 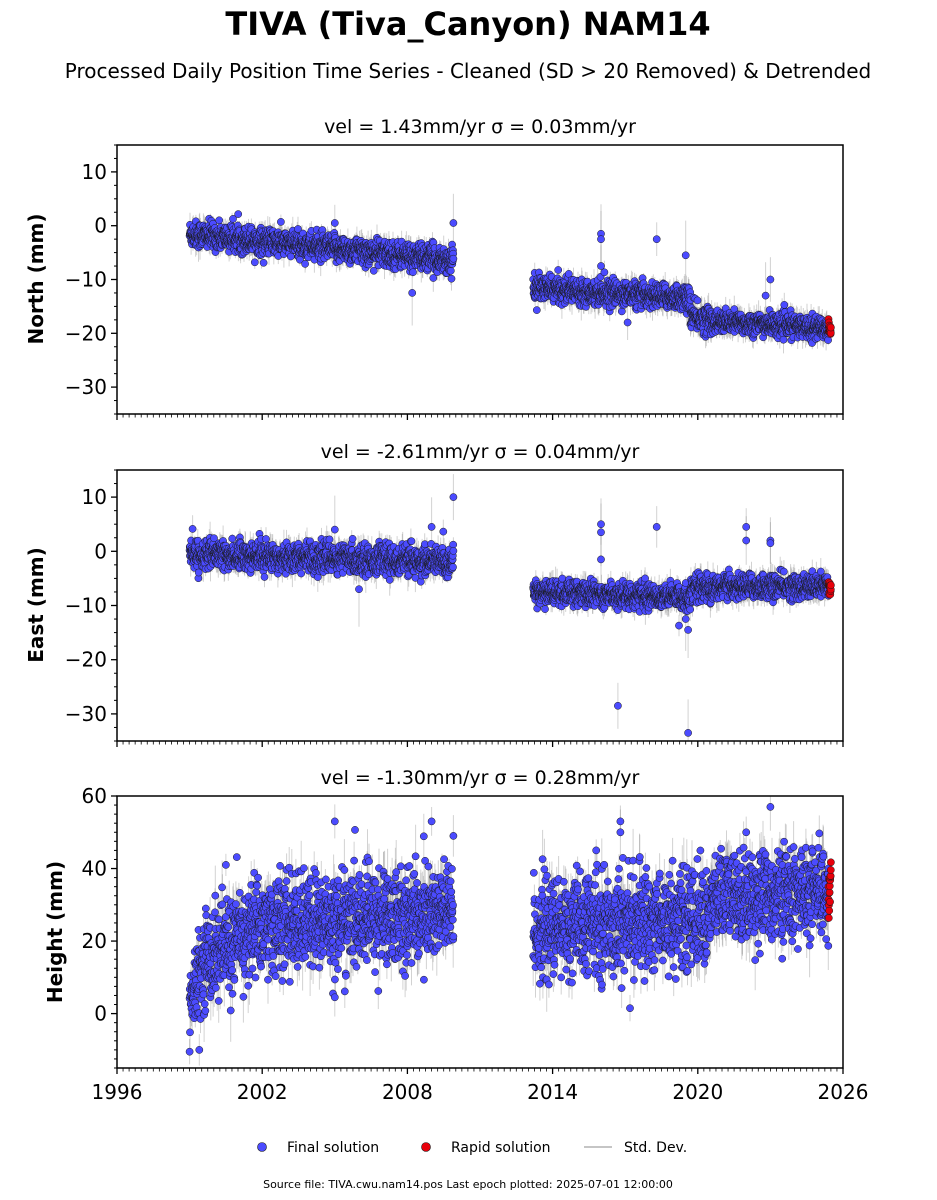 What do you see at coordinates (94, 172) in the screenshot?
I see `y-tick-label: 10` at bounding box center [94, 172].